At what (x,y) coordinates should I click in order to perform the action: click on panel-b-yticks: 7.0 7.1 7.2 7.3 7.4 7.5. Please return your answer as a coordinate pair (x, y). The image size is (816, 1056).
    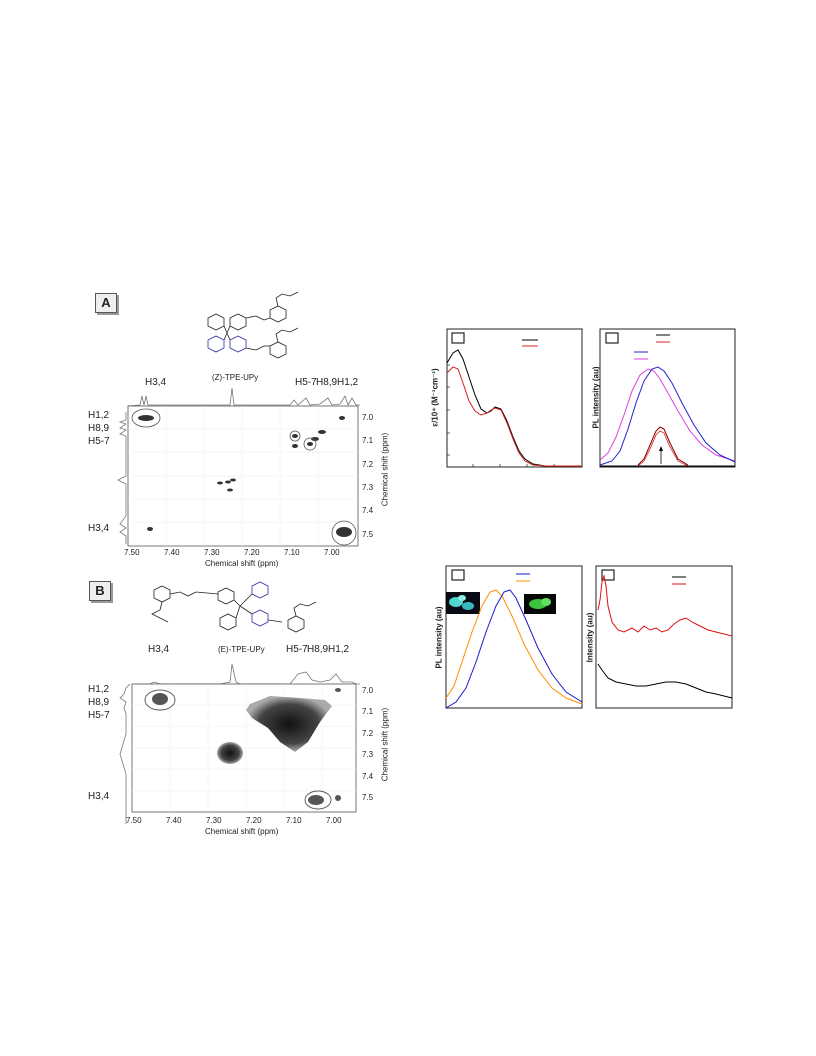
    Looking at the image, I should click on (372, 751).